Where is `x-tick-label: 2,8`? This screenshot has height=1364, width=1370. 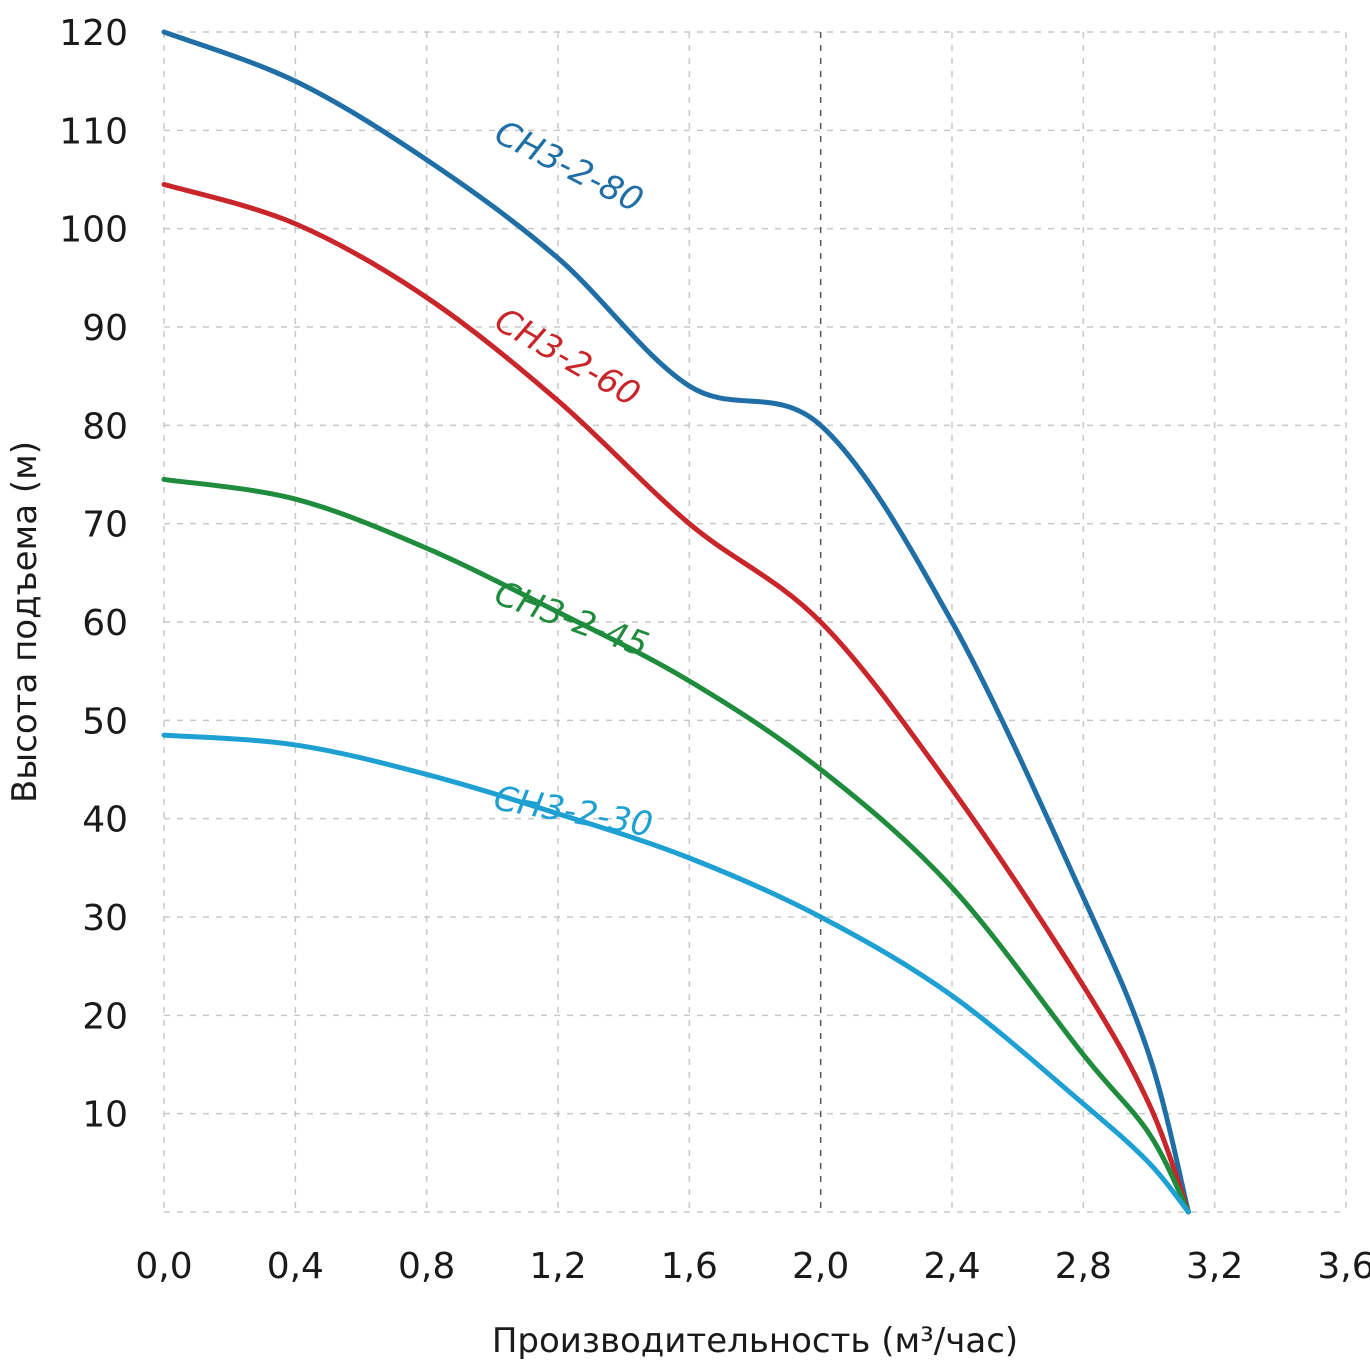 x-tick-label: 2,8 is located at coordinates (1083, 1266).